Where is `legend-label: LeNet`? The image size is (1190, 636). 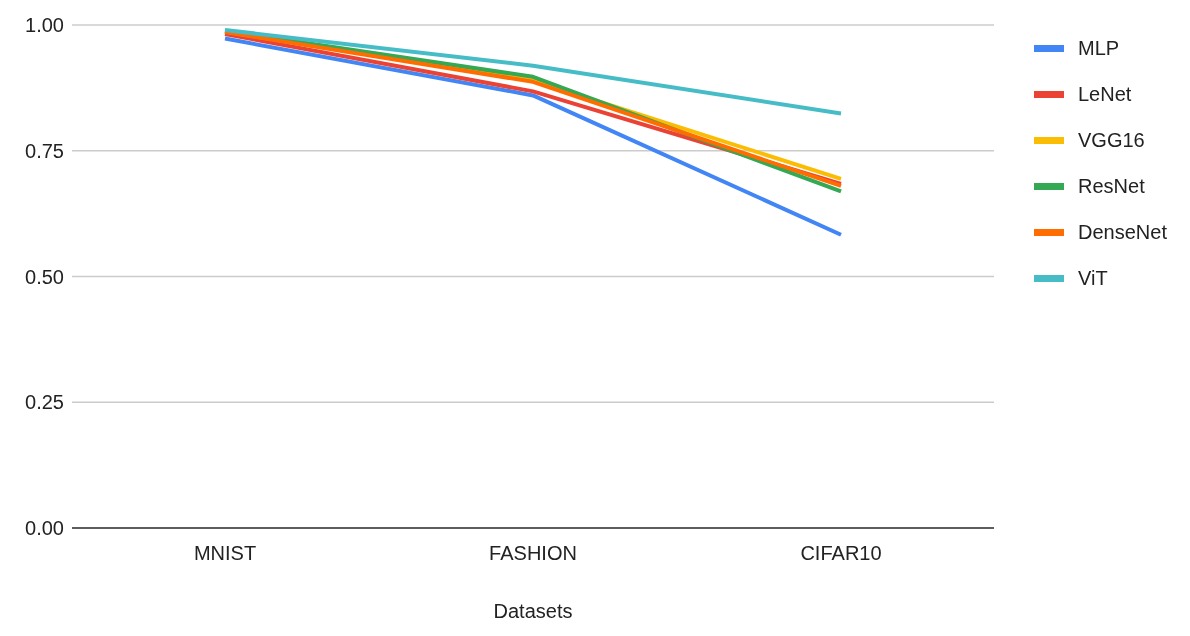
legend-label: LeNet is located at coordinates (1105, 94).